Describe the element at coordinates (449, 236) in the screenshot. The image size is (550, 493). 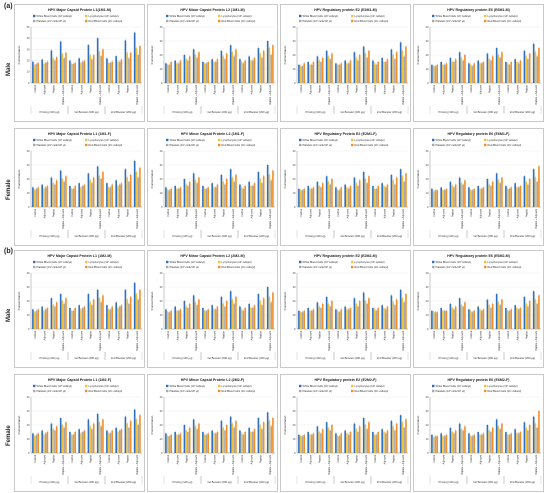
I see `group-label: Priming (100 µg)` at that location.